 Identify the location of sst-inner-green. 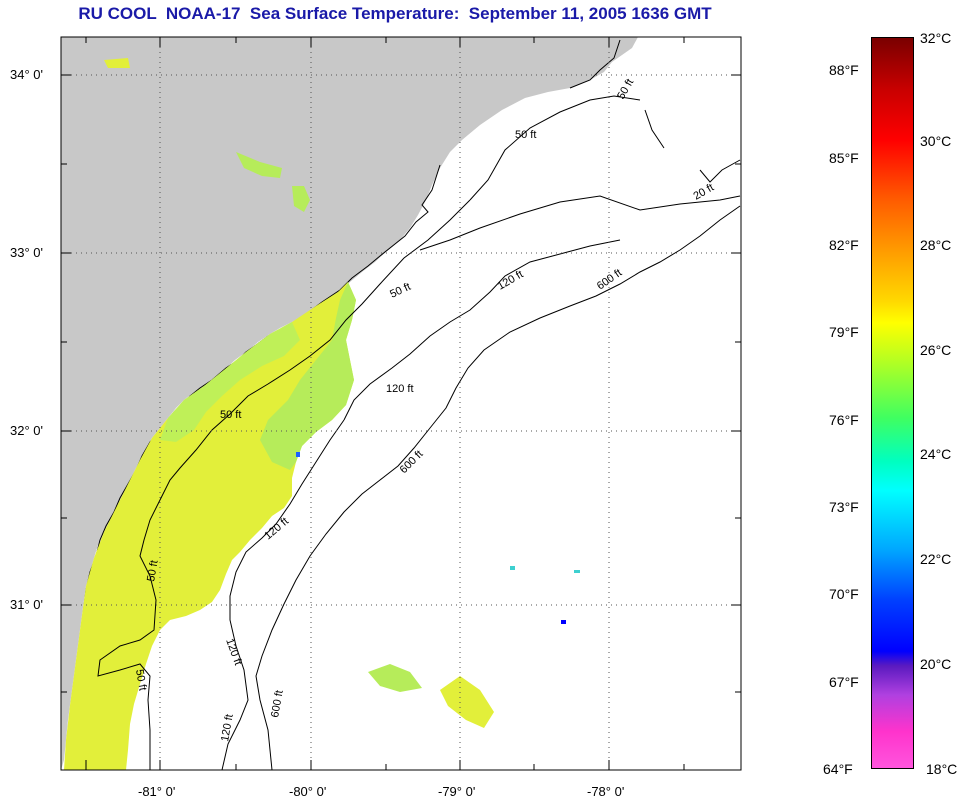
(230, 382).